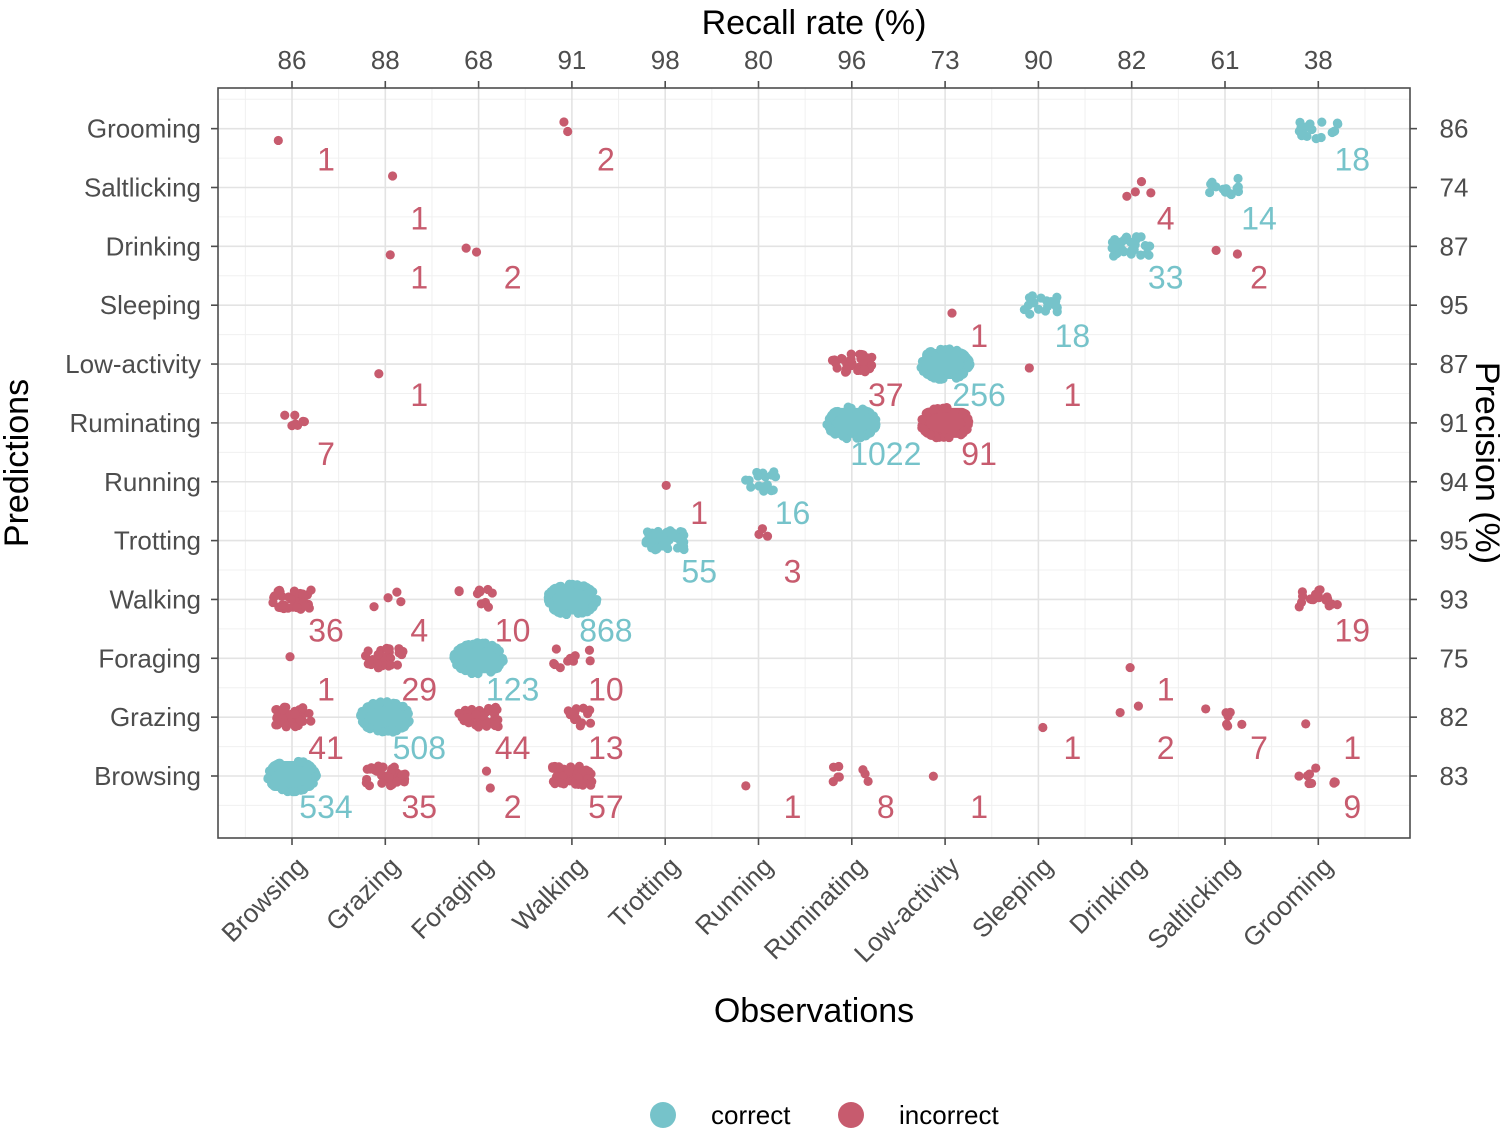  I want to click on y-tick-label: Ruminating, so click(135, 423).